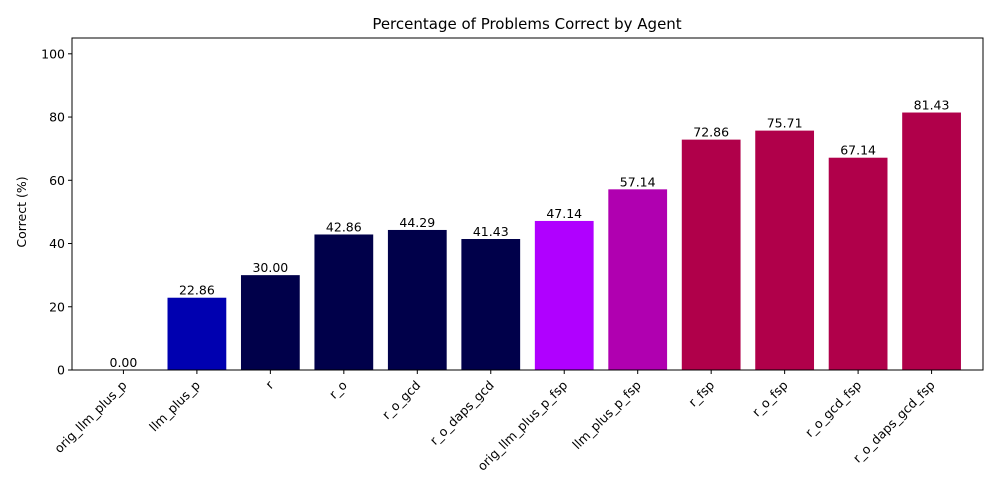 The height and width of the screenshot is (500, 1000). Describe the element at coordinates (124, 362) in the screenshot. I see `data-label-orig_llm_plus_p: 0.00` at that location.